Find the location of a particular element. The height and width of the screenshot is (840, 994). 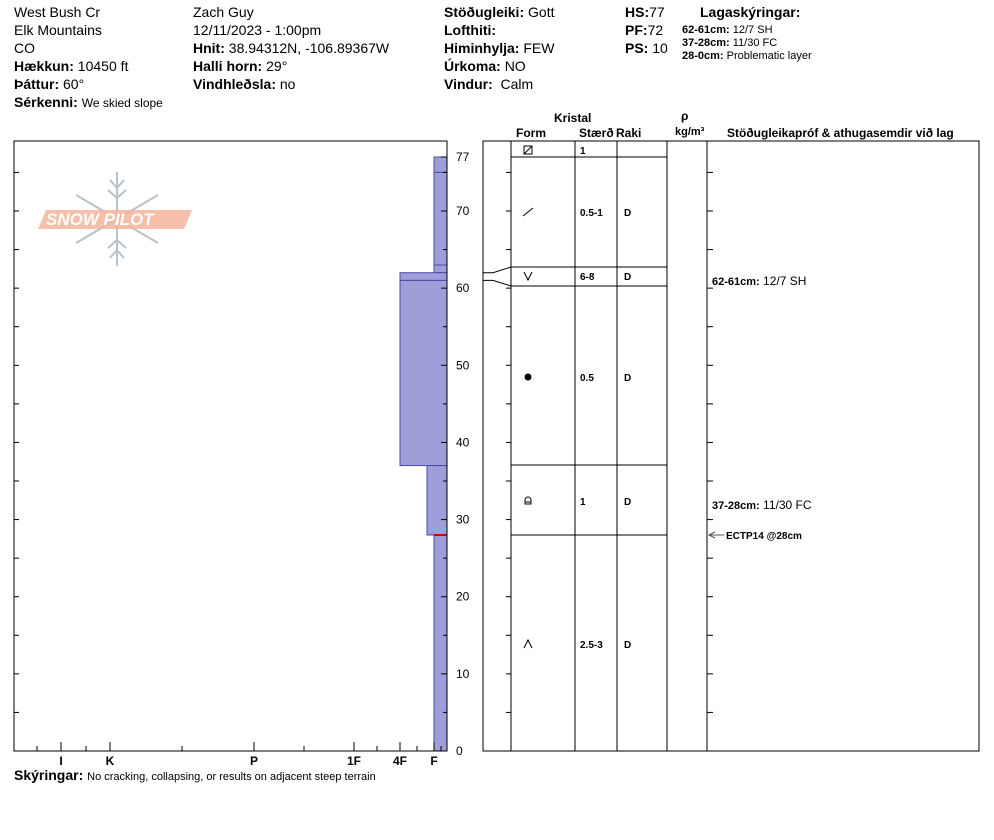

pf-label: PF: is located at coordinates (636, 30).